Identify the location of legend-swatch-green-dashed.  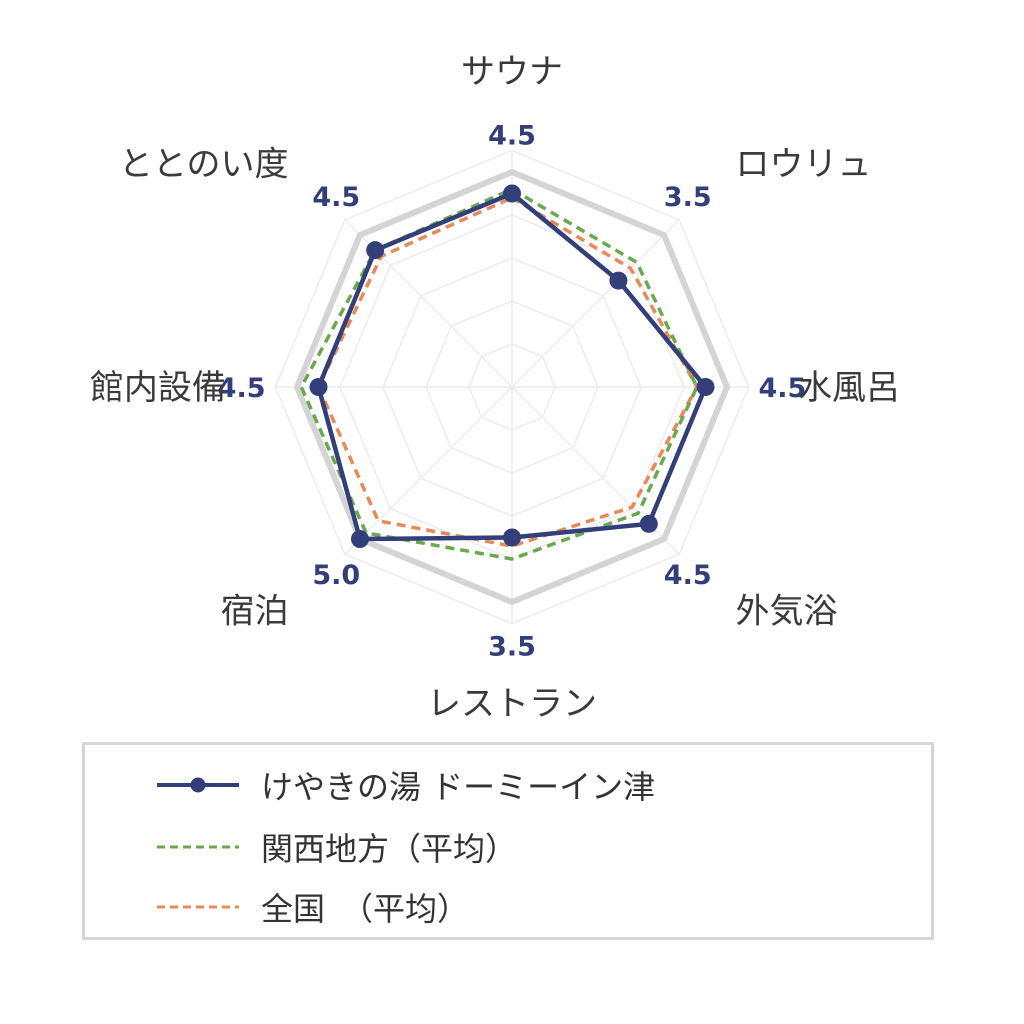
(198, 847).